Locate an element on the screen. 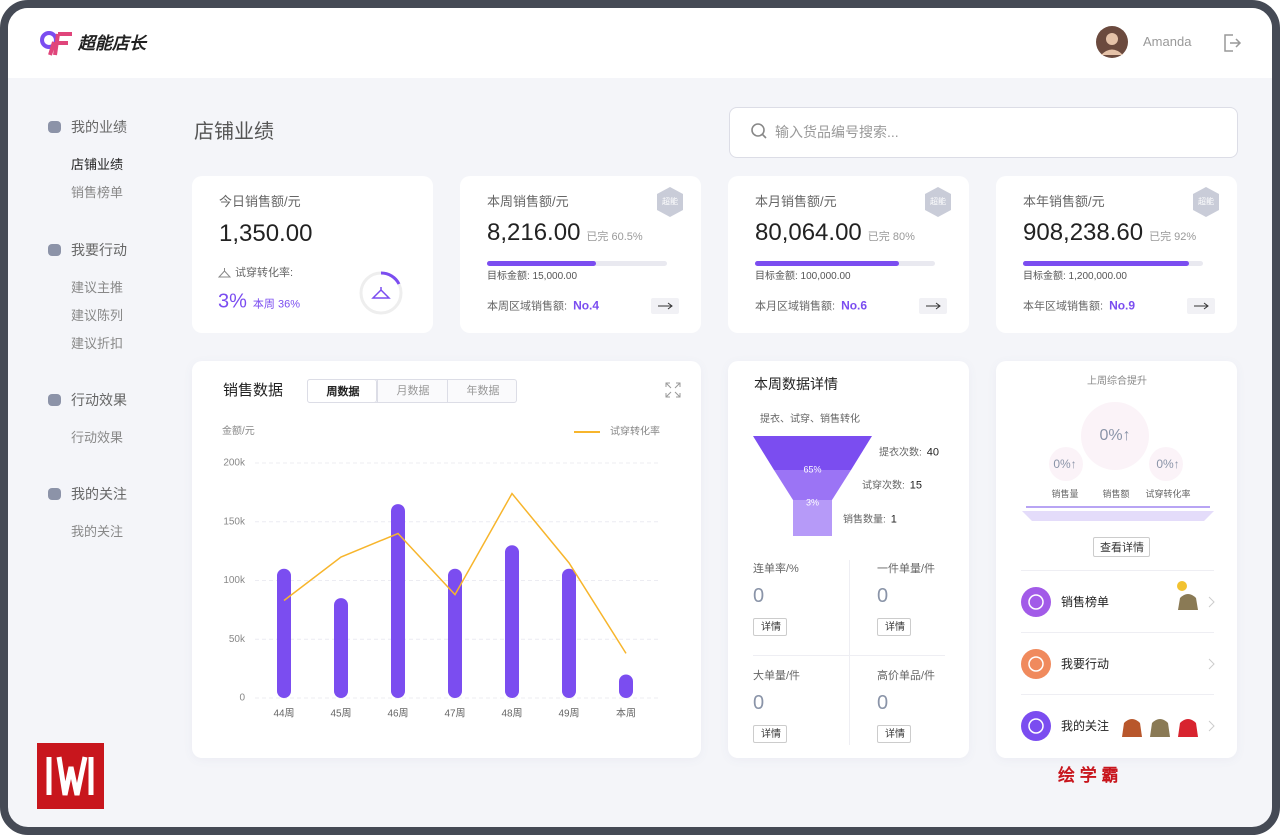  logo-text: 超能店长 is located at coordinates (112, 43).